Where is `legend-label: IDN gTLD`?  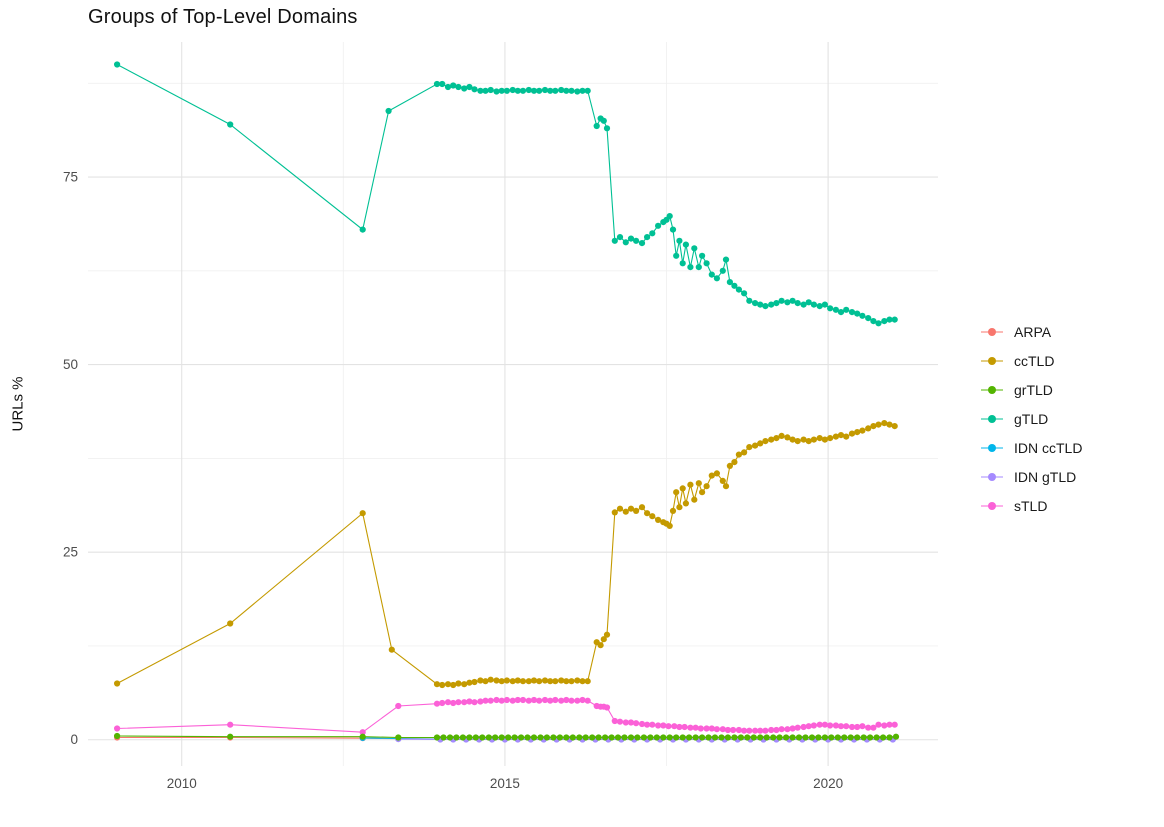
legend-label: IDN gTLD is located at coordinates (1045, 476).